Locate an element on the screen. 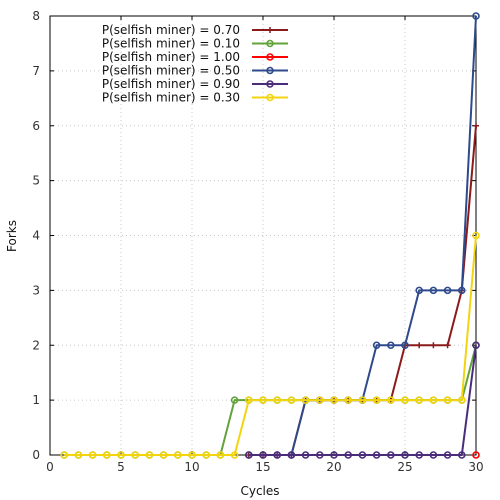  legend-label: P(selfish miner) = 1.00 is located at coordinates (171, 57).